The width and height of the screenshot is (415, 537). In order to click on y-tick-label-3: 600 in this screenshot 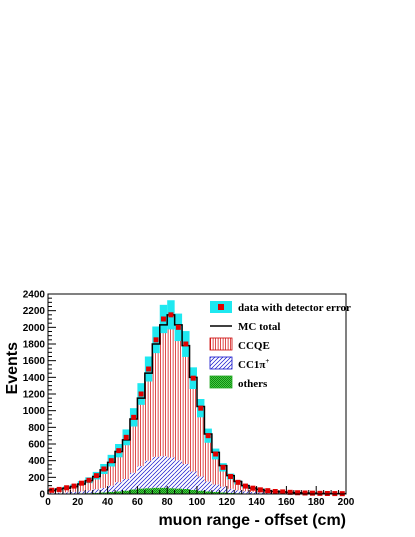, I will do `click(36, 445)`.